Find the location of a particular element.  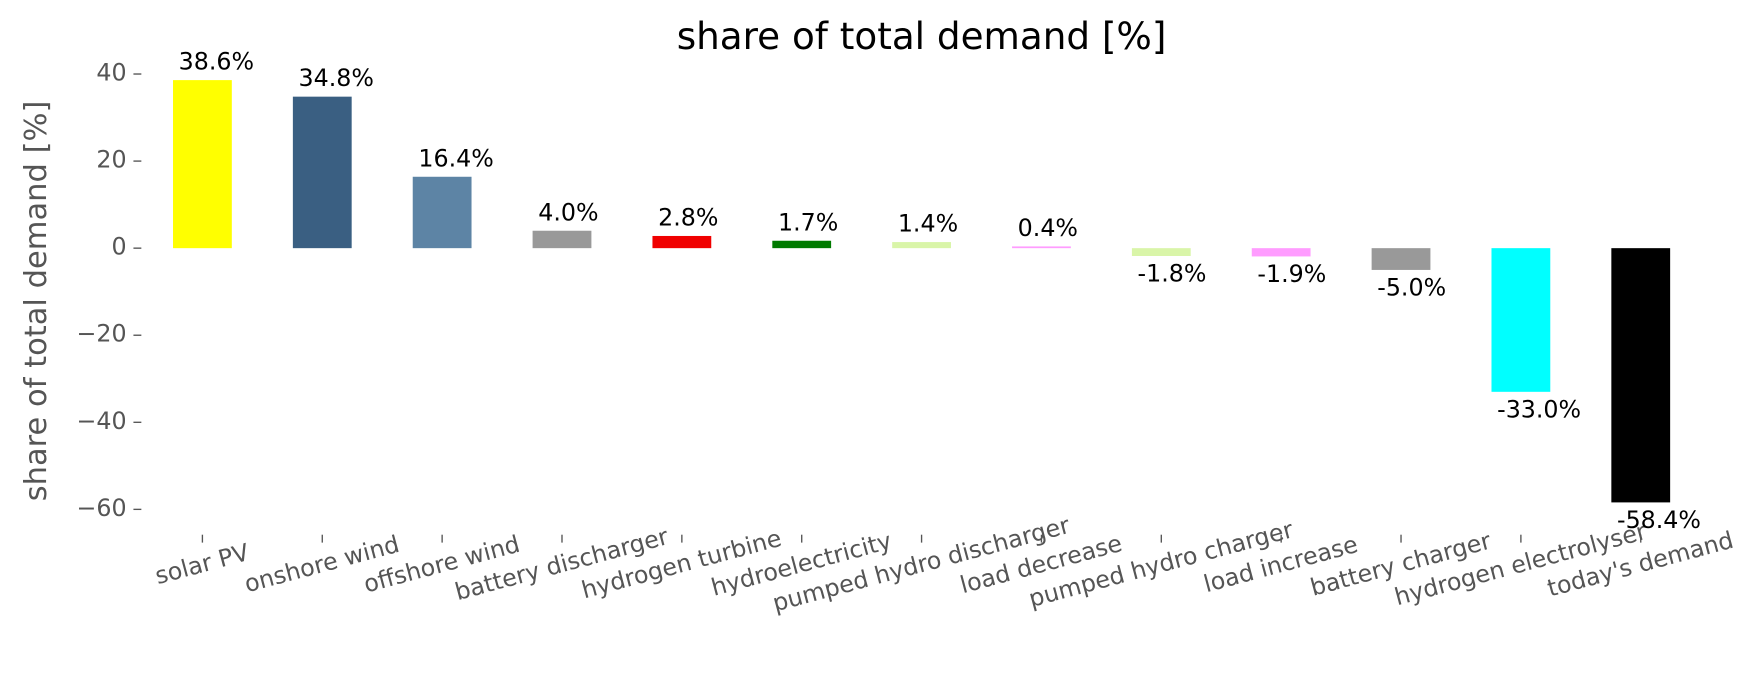

value-label: 16.4% is located at coordinates (455, 158).